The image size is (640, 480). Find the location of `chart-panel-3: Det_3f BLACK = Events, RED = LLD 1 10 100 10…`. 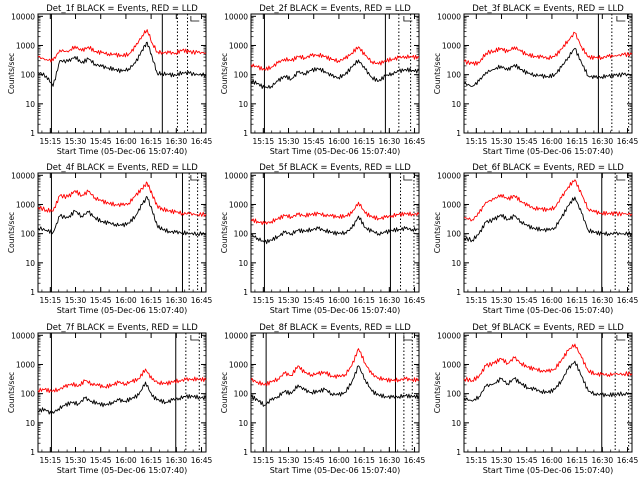

chart-panel-3: Det_3f BLACK = Events, RED = LLD 1 10 100 10… is located at coordinates (536, 80).